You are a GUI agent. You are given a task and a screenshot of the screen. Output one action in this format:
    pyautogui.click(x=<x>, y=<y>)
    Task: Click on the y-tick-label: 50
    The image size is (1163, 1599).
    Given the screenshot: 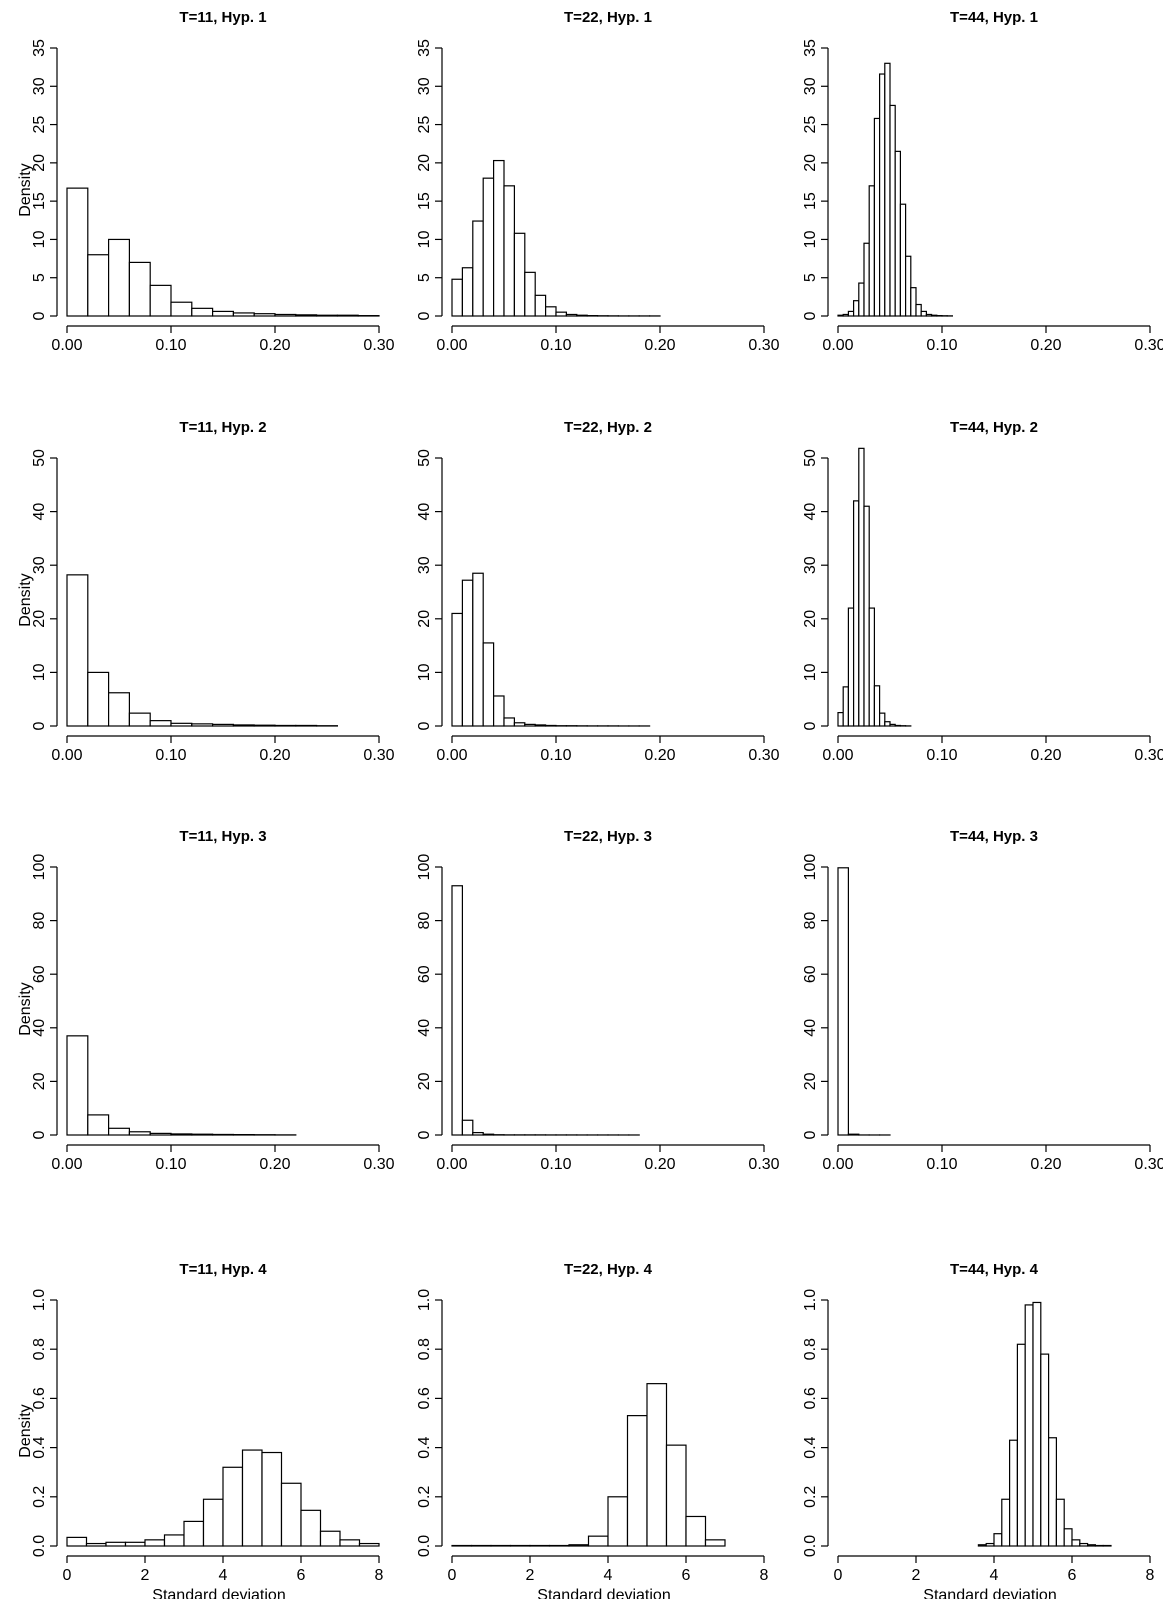 What is the action you would take?
    pyautogui.click(x=424, y=458)
    